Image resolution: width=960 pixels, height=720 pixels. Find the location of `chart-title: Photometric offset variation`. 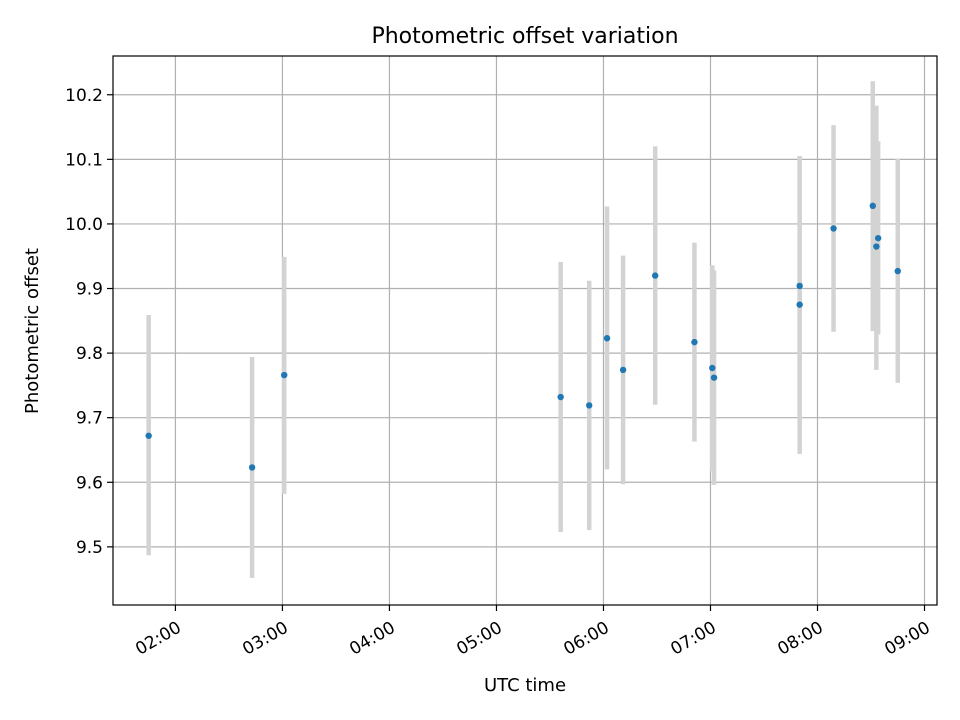

chart-title: Photometric offset variation is located at coordinates (524, 36).